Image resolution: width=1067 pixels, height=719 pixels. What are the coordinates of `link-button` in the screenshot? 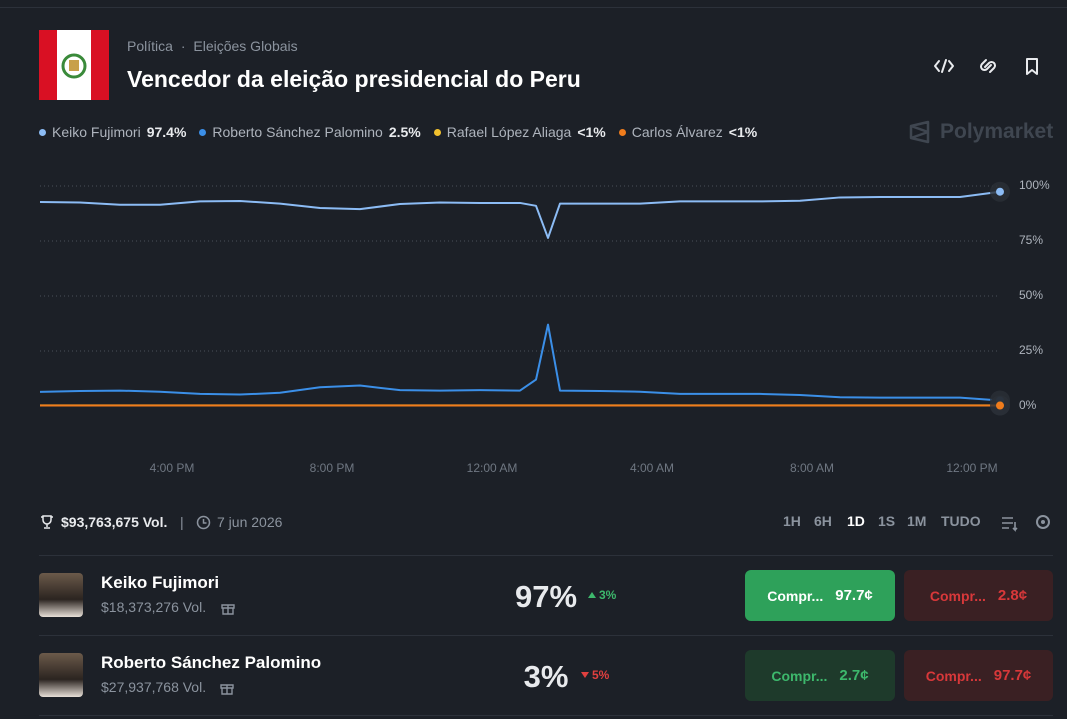 It's located at (988, 66).